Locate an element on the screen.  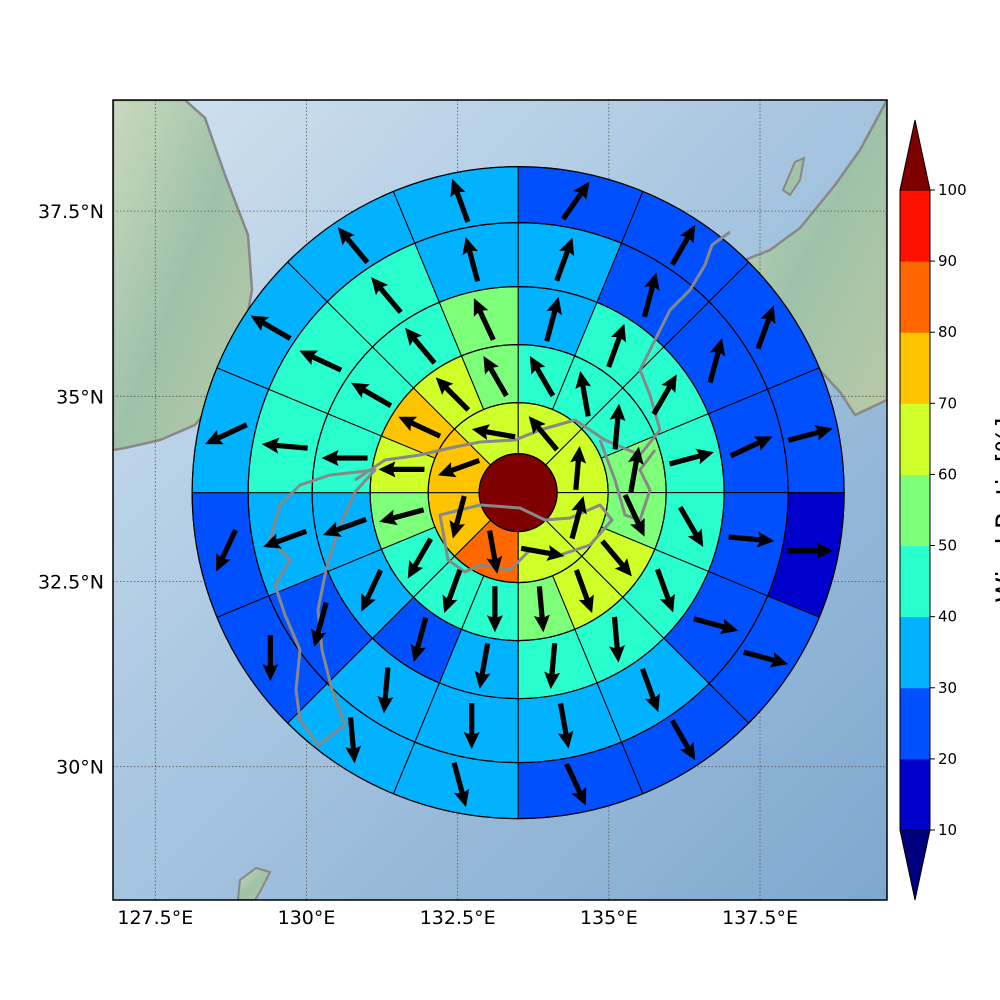
ring-outline is located at coordinates (518, 492).